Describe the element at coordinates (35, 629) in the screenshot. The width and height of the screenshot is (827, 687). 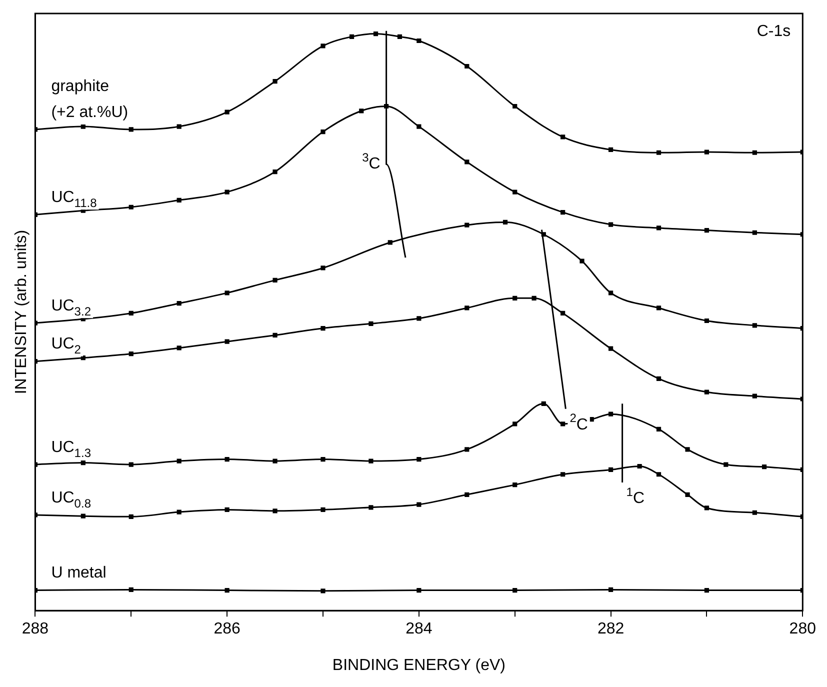
I see `x-tick-label: 288` at that location.